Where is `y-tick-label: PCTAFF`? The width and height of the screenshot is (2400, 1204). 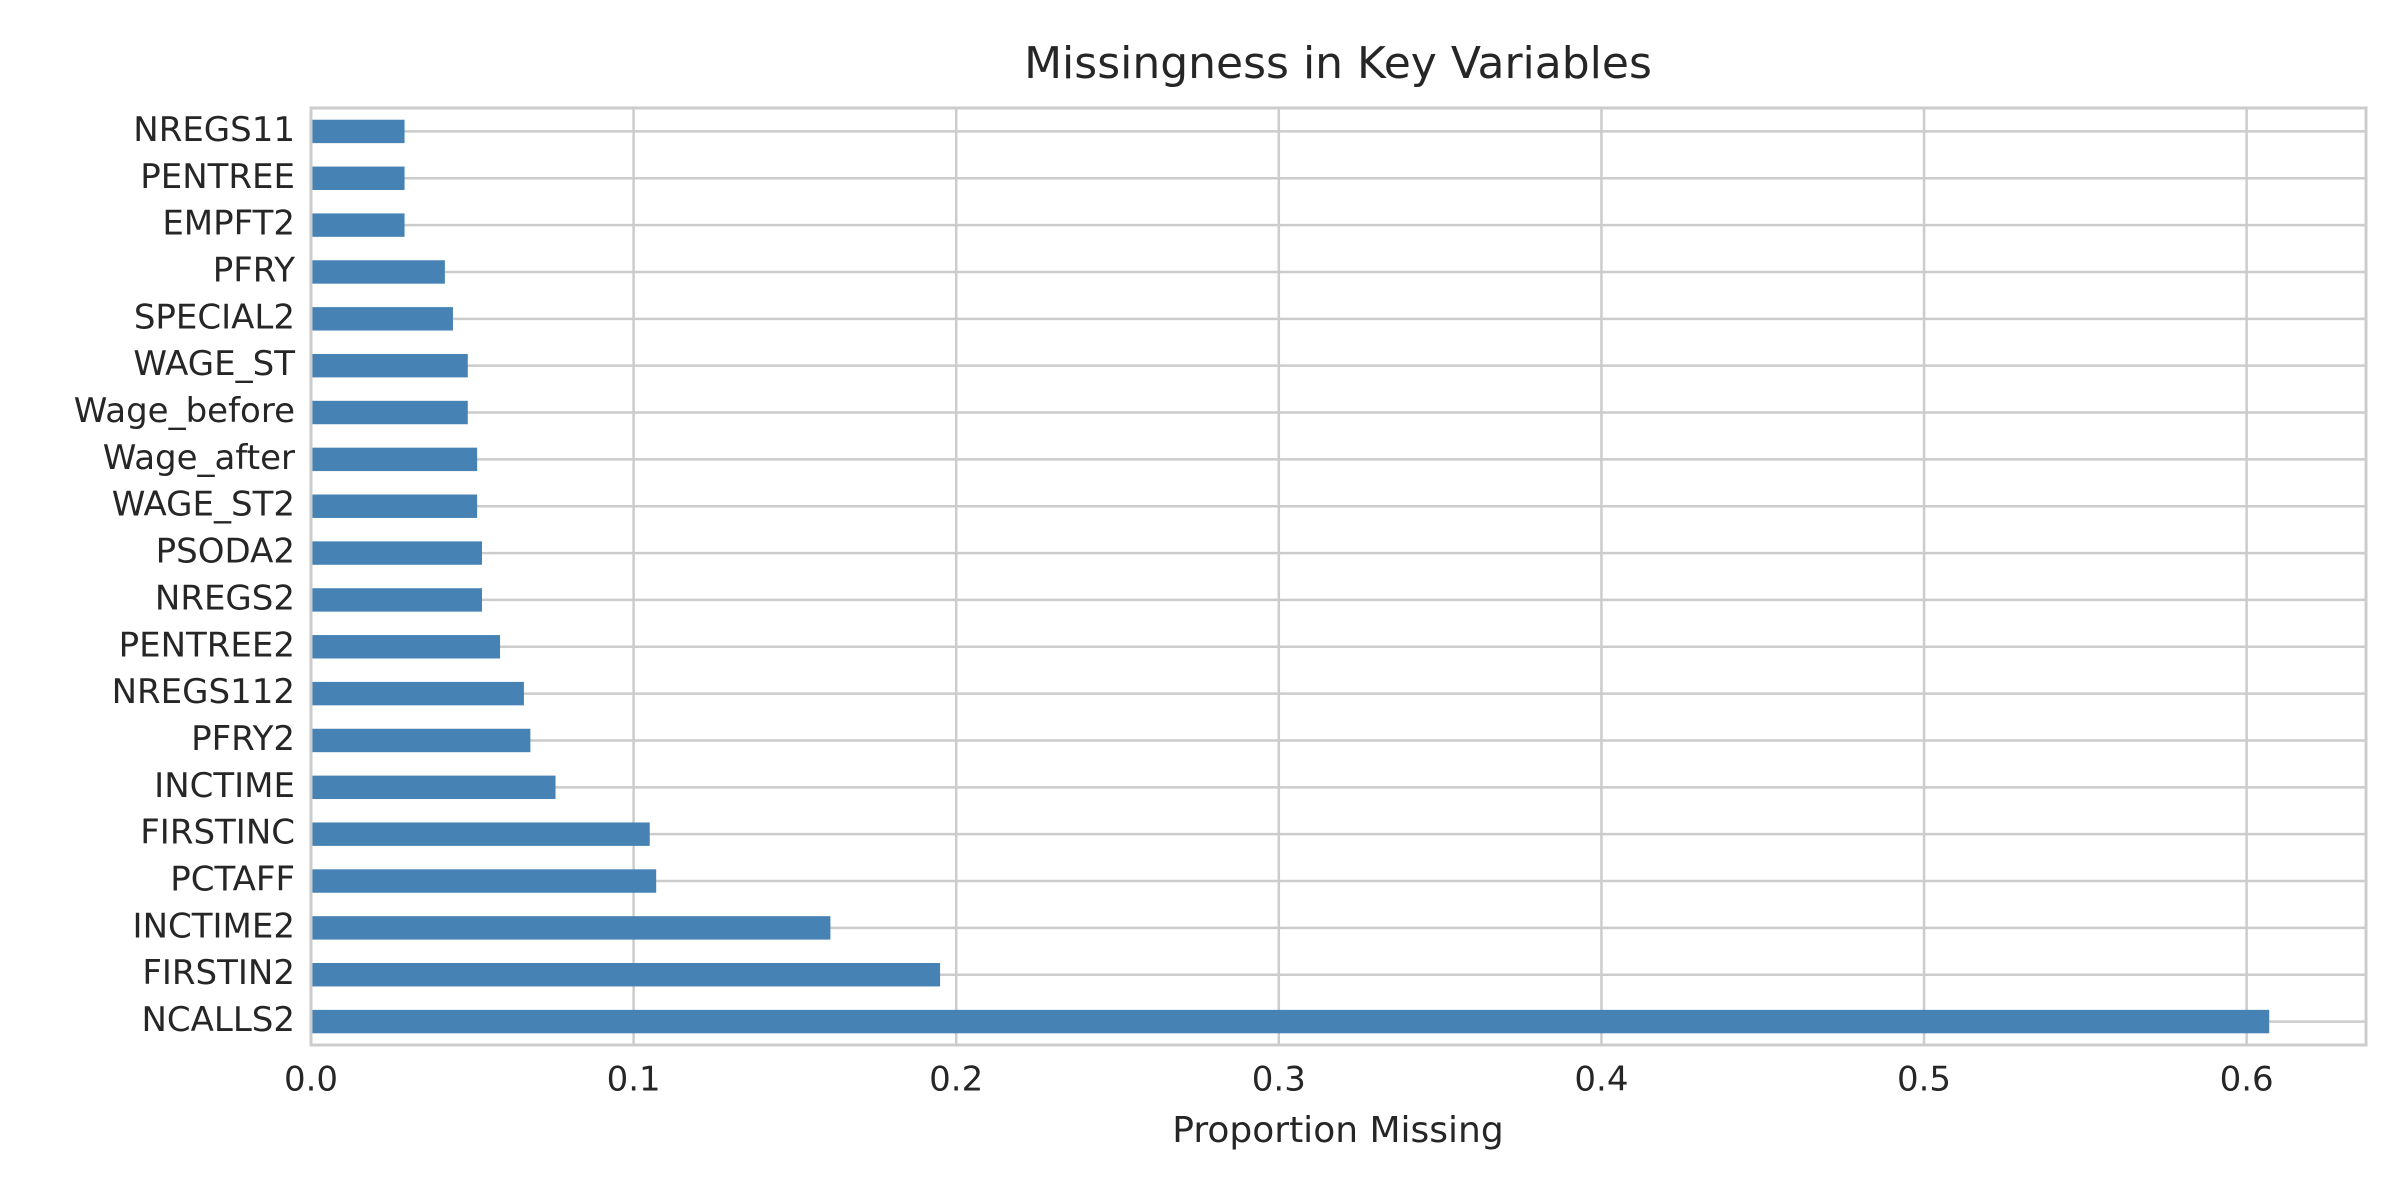
y-tick-label: PCTAFF is located at coordinates (232, 880).